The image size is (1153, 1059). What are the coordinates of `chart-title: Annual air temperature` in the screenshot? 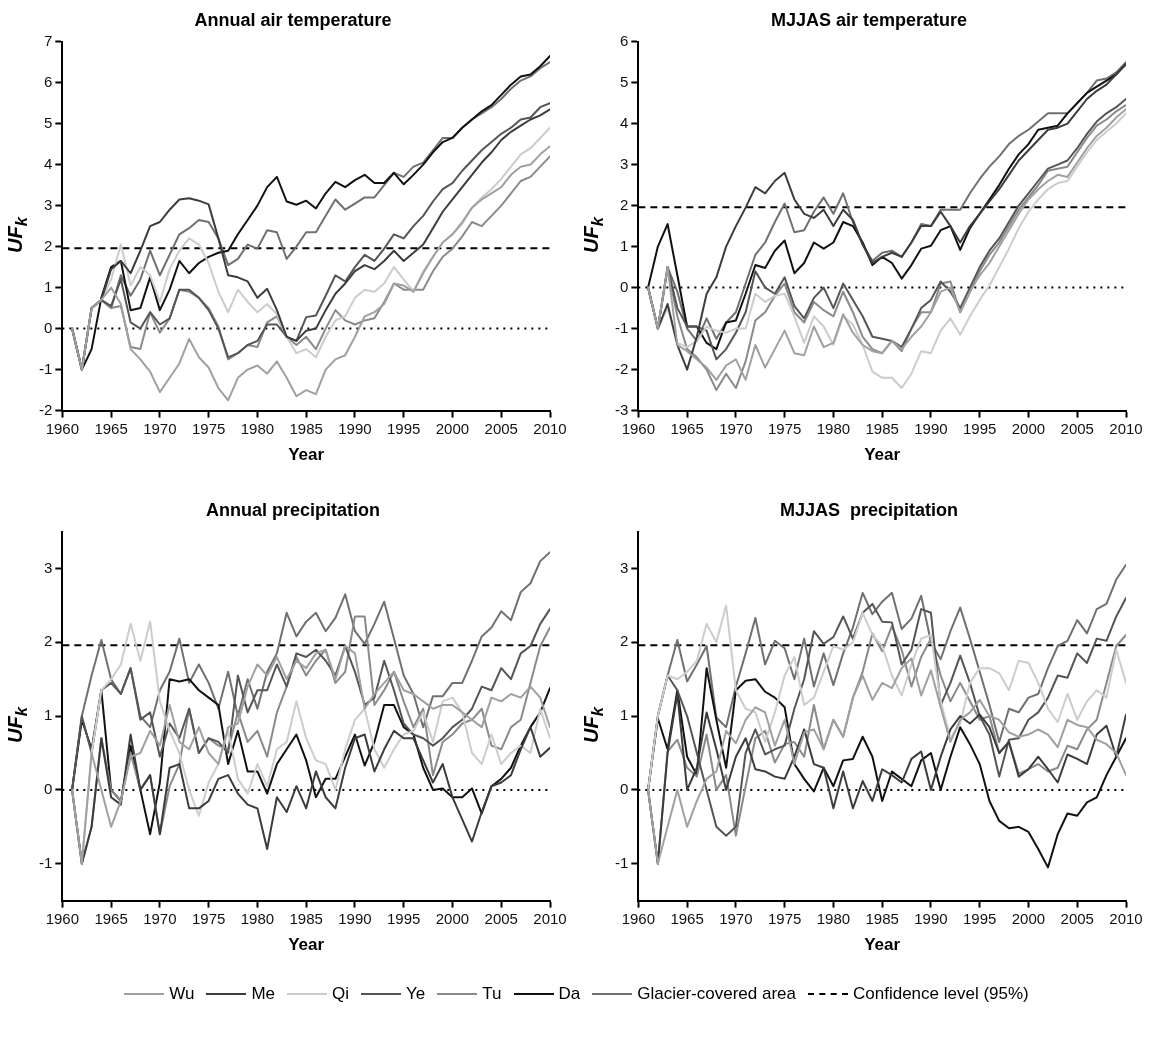 It's located at (293, 19).